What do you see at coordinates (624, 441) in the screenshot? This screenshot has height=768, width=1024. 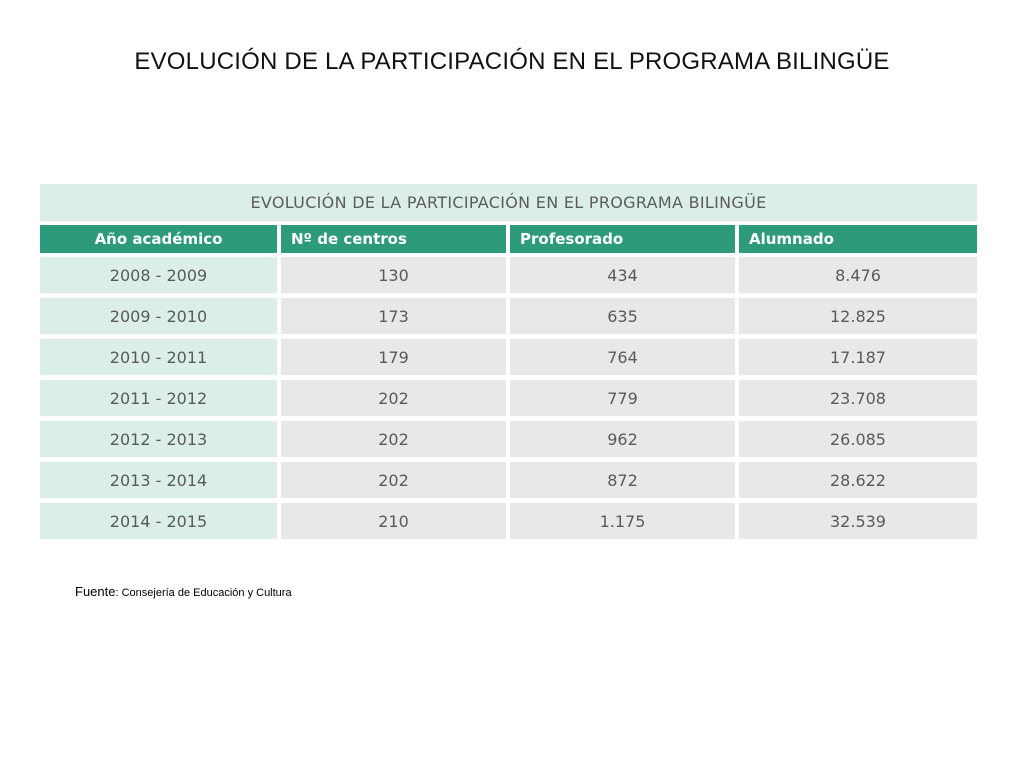 I see `cell-teachers: 962` at bounding box center [624, 441].